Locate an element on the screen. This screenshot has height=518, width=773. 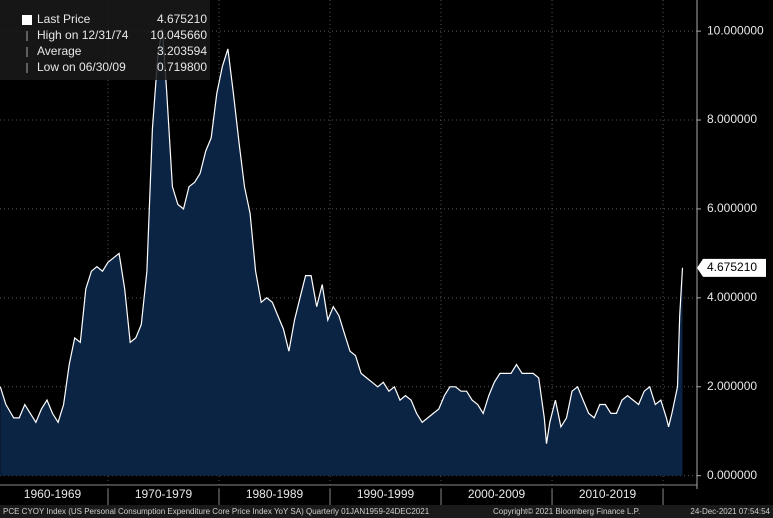
legend-swatch is located at coordinates (27, 20).